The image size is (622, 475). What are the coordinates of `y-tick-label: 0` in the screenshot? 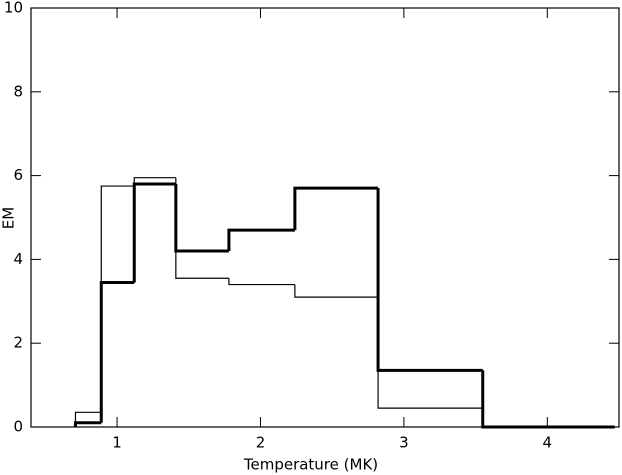 It's located at (18, 427).